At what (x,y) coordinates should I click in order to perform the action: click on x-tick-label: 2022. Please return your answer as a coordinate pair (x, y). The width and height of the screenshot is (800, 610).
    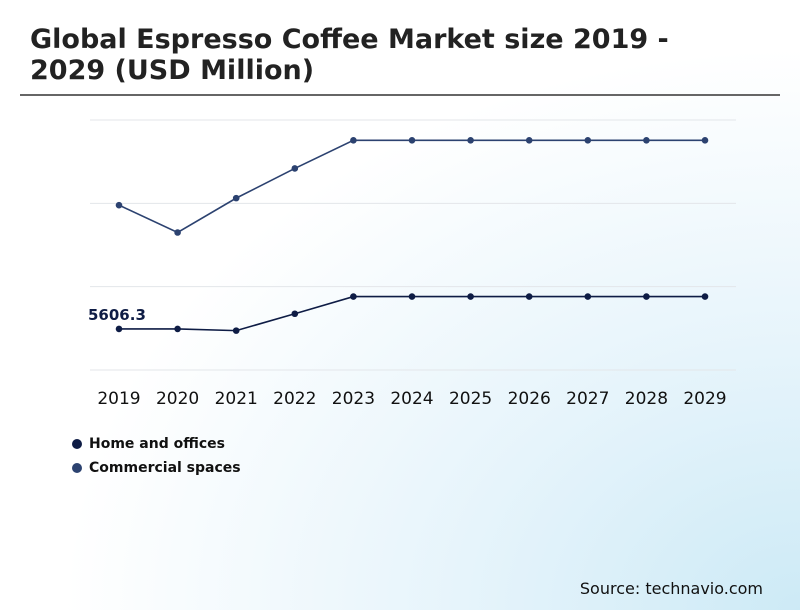
    Looking at the image, I should click on (294, 399).